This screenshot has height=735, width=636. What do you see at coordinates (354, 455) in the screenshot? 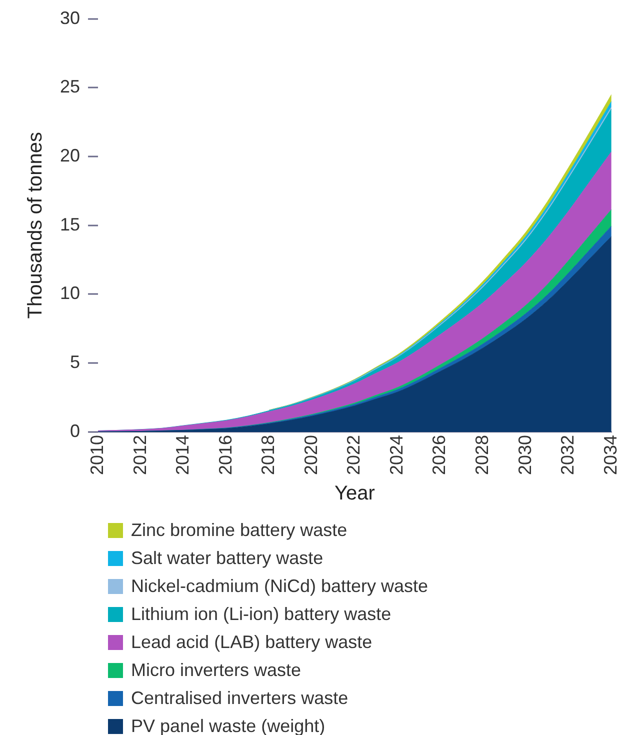
I see `x-tick-label: 2022` at bounding box center [354, 455].